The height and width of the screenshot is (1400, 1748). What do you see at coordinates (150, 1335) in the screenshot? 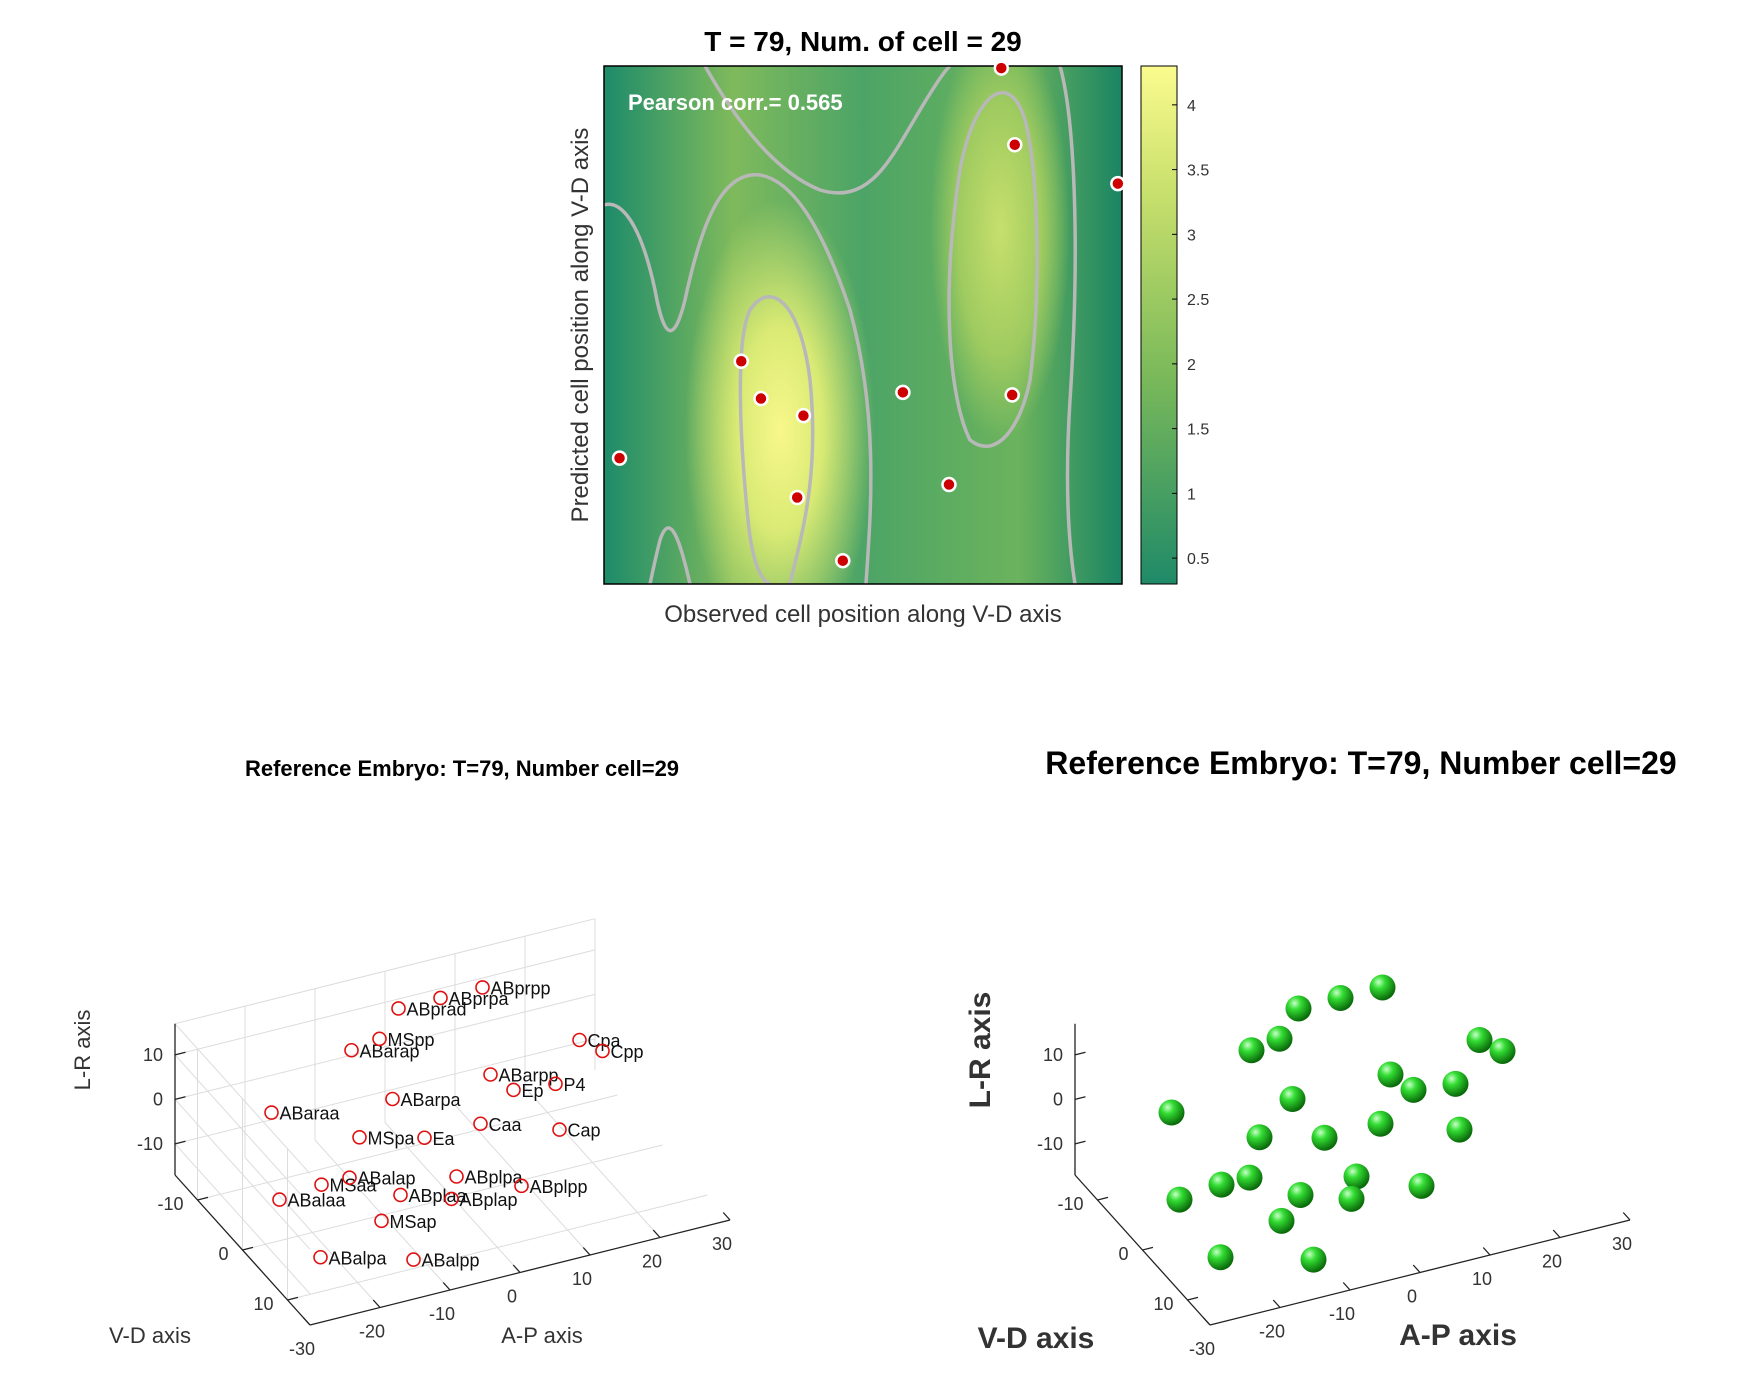
I see `left-y-axis-label: V-D axis` at bounding box center [150, 1335].